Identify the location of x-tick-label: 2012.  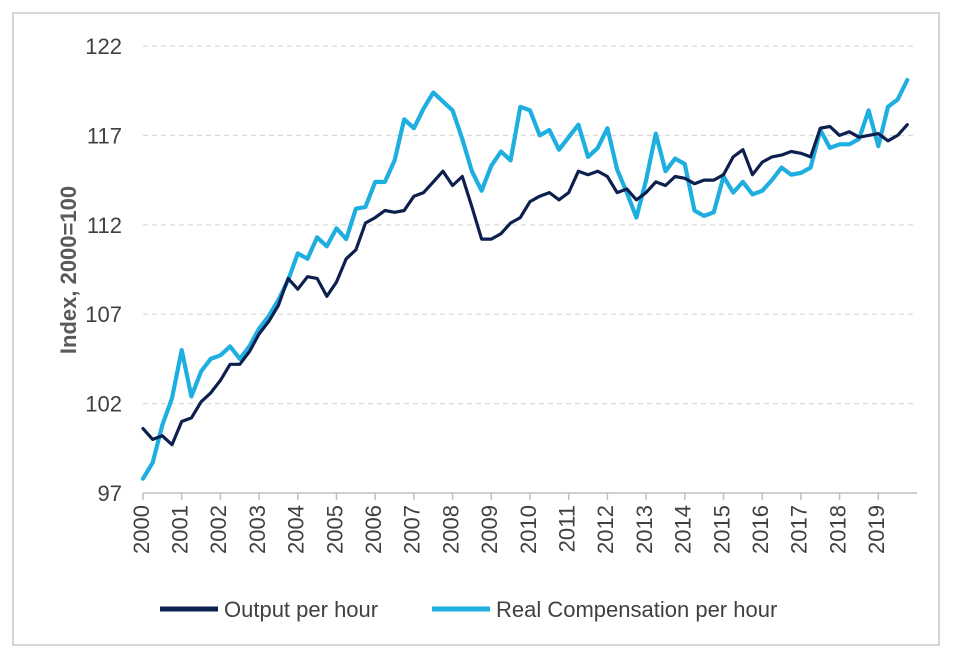
(605, 529).